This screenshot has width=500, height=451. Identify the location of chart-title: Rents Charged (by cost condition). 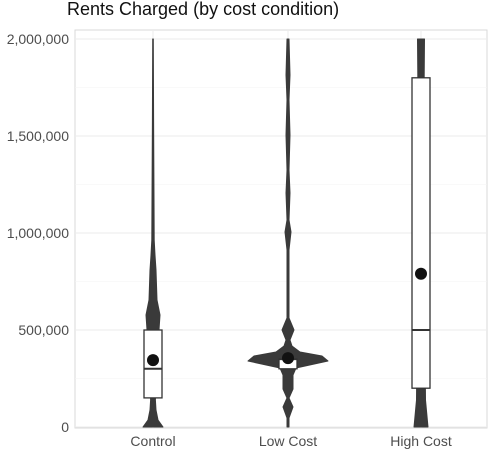
(203, 9).